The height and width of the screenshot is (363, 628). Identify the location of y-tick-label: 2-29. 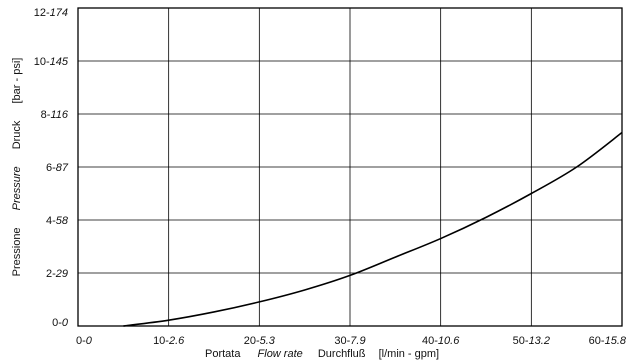
(57, 274).